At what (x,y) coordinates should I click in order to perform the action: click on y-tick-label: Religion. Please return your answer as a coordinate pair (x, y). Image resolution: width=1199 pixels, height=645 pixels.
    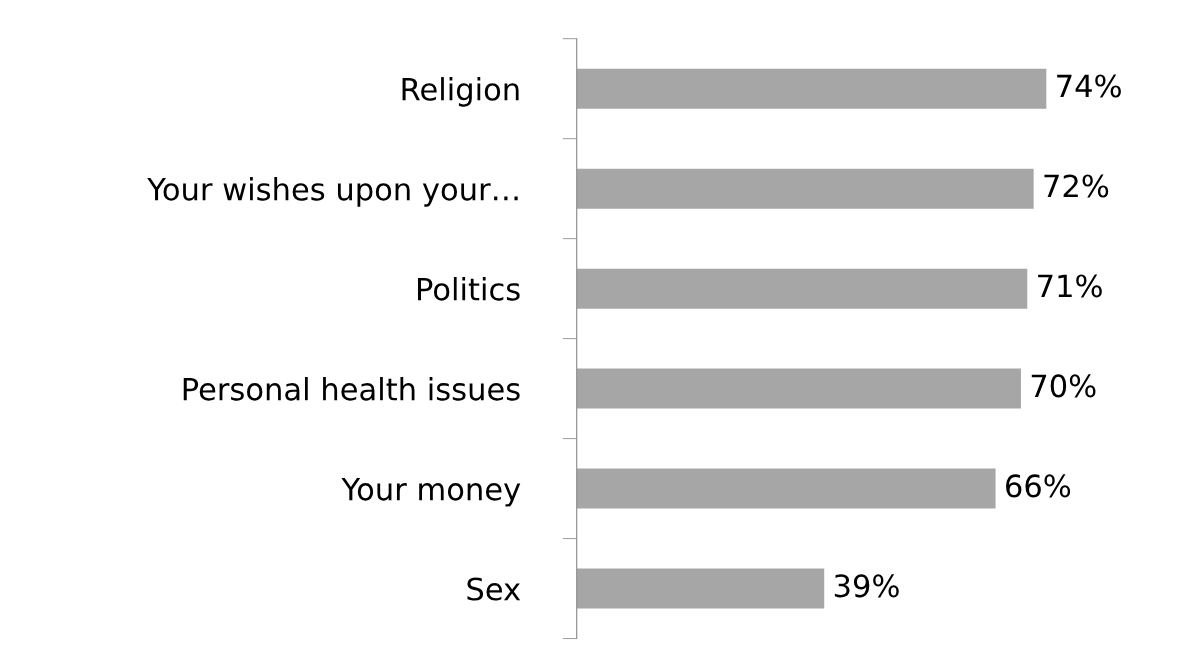
    Looking at the image, I should click on (460, 92).